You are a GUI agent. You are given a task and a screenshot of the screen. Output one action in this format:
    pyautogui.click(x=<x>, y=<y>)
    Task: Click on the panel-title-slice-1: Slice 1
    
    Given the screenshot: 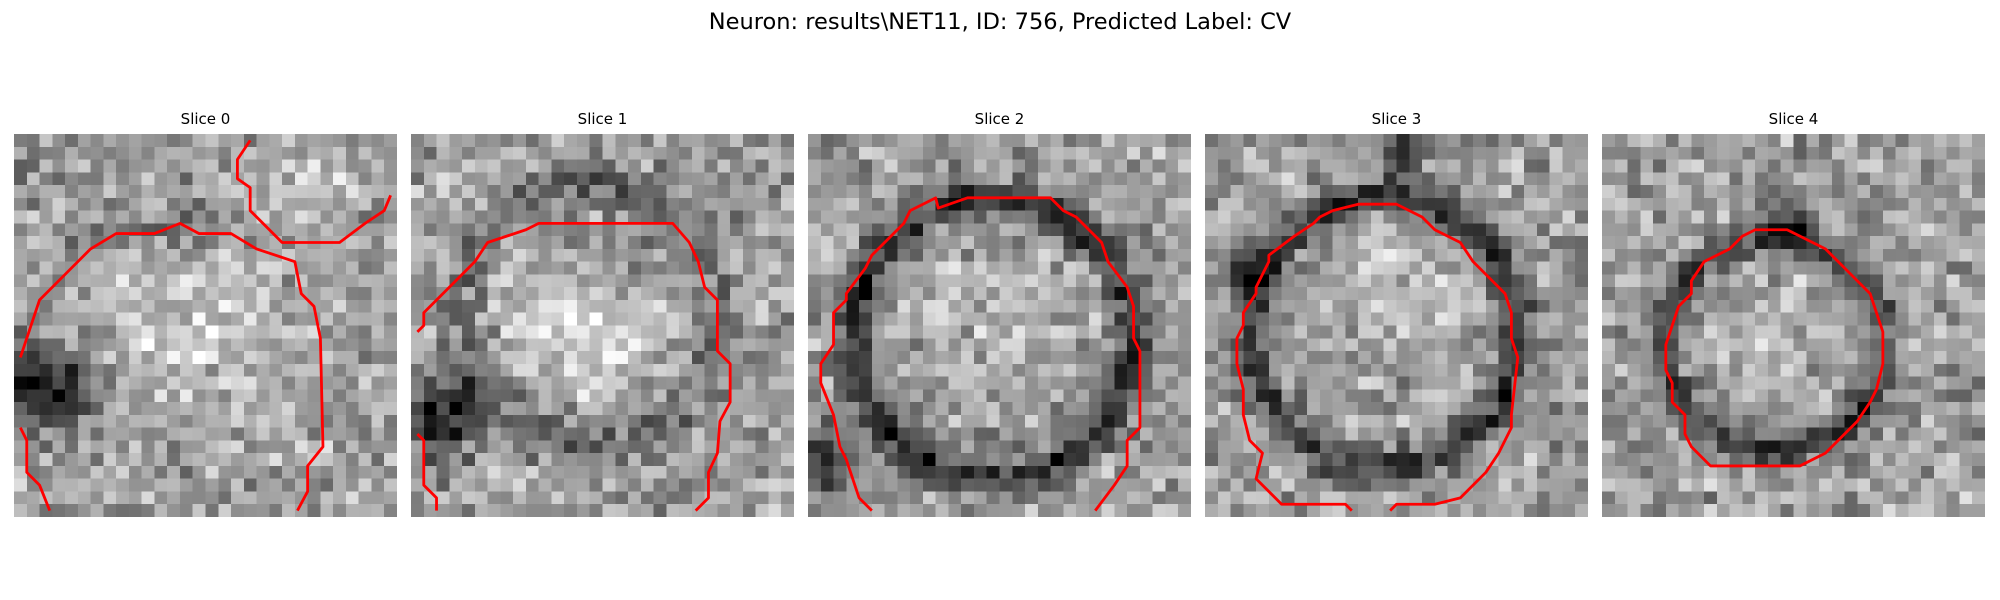 What is the action you would take?
    pyautogui.click(x=602, y=119)
    